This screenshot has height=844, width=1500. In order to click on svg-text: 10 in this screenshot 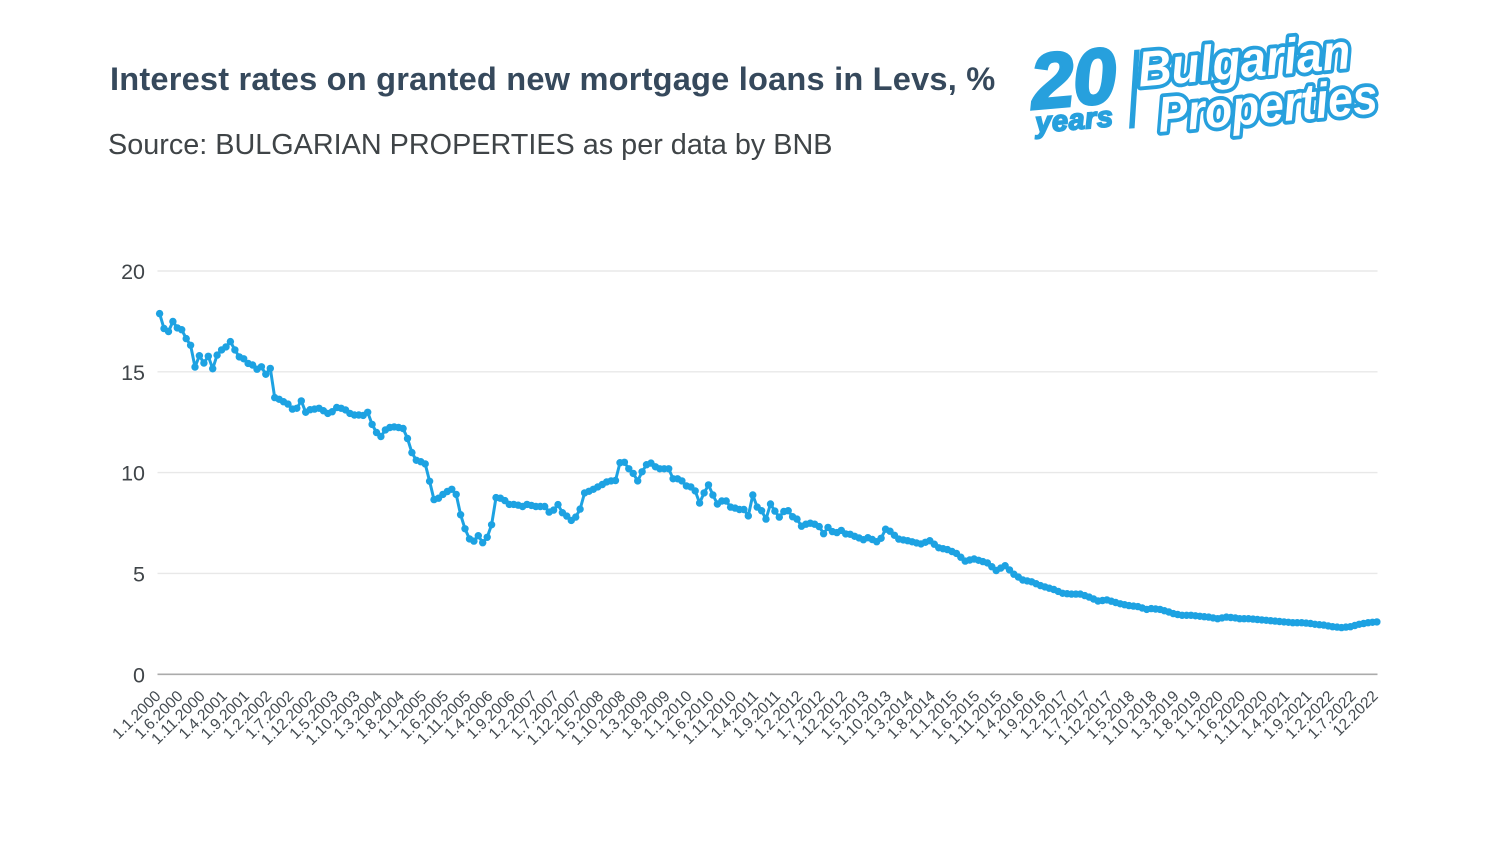, I will do `click(133, 474)`.